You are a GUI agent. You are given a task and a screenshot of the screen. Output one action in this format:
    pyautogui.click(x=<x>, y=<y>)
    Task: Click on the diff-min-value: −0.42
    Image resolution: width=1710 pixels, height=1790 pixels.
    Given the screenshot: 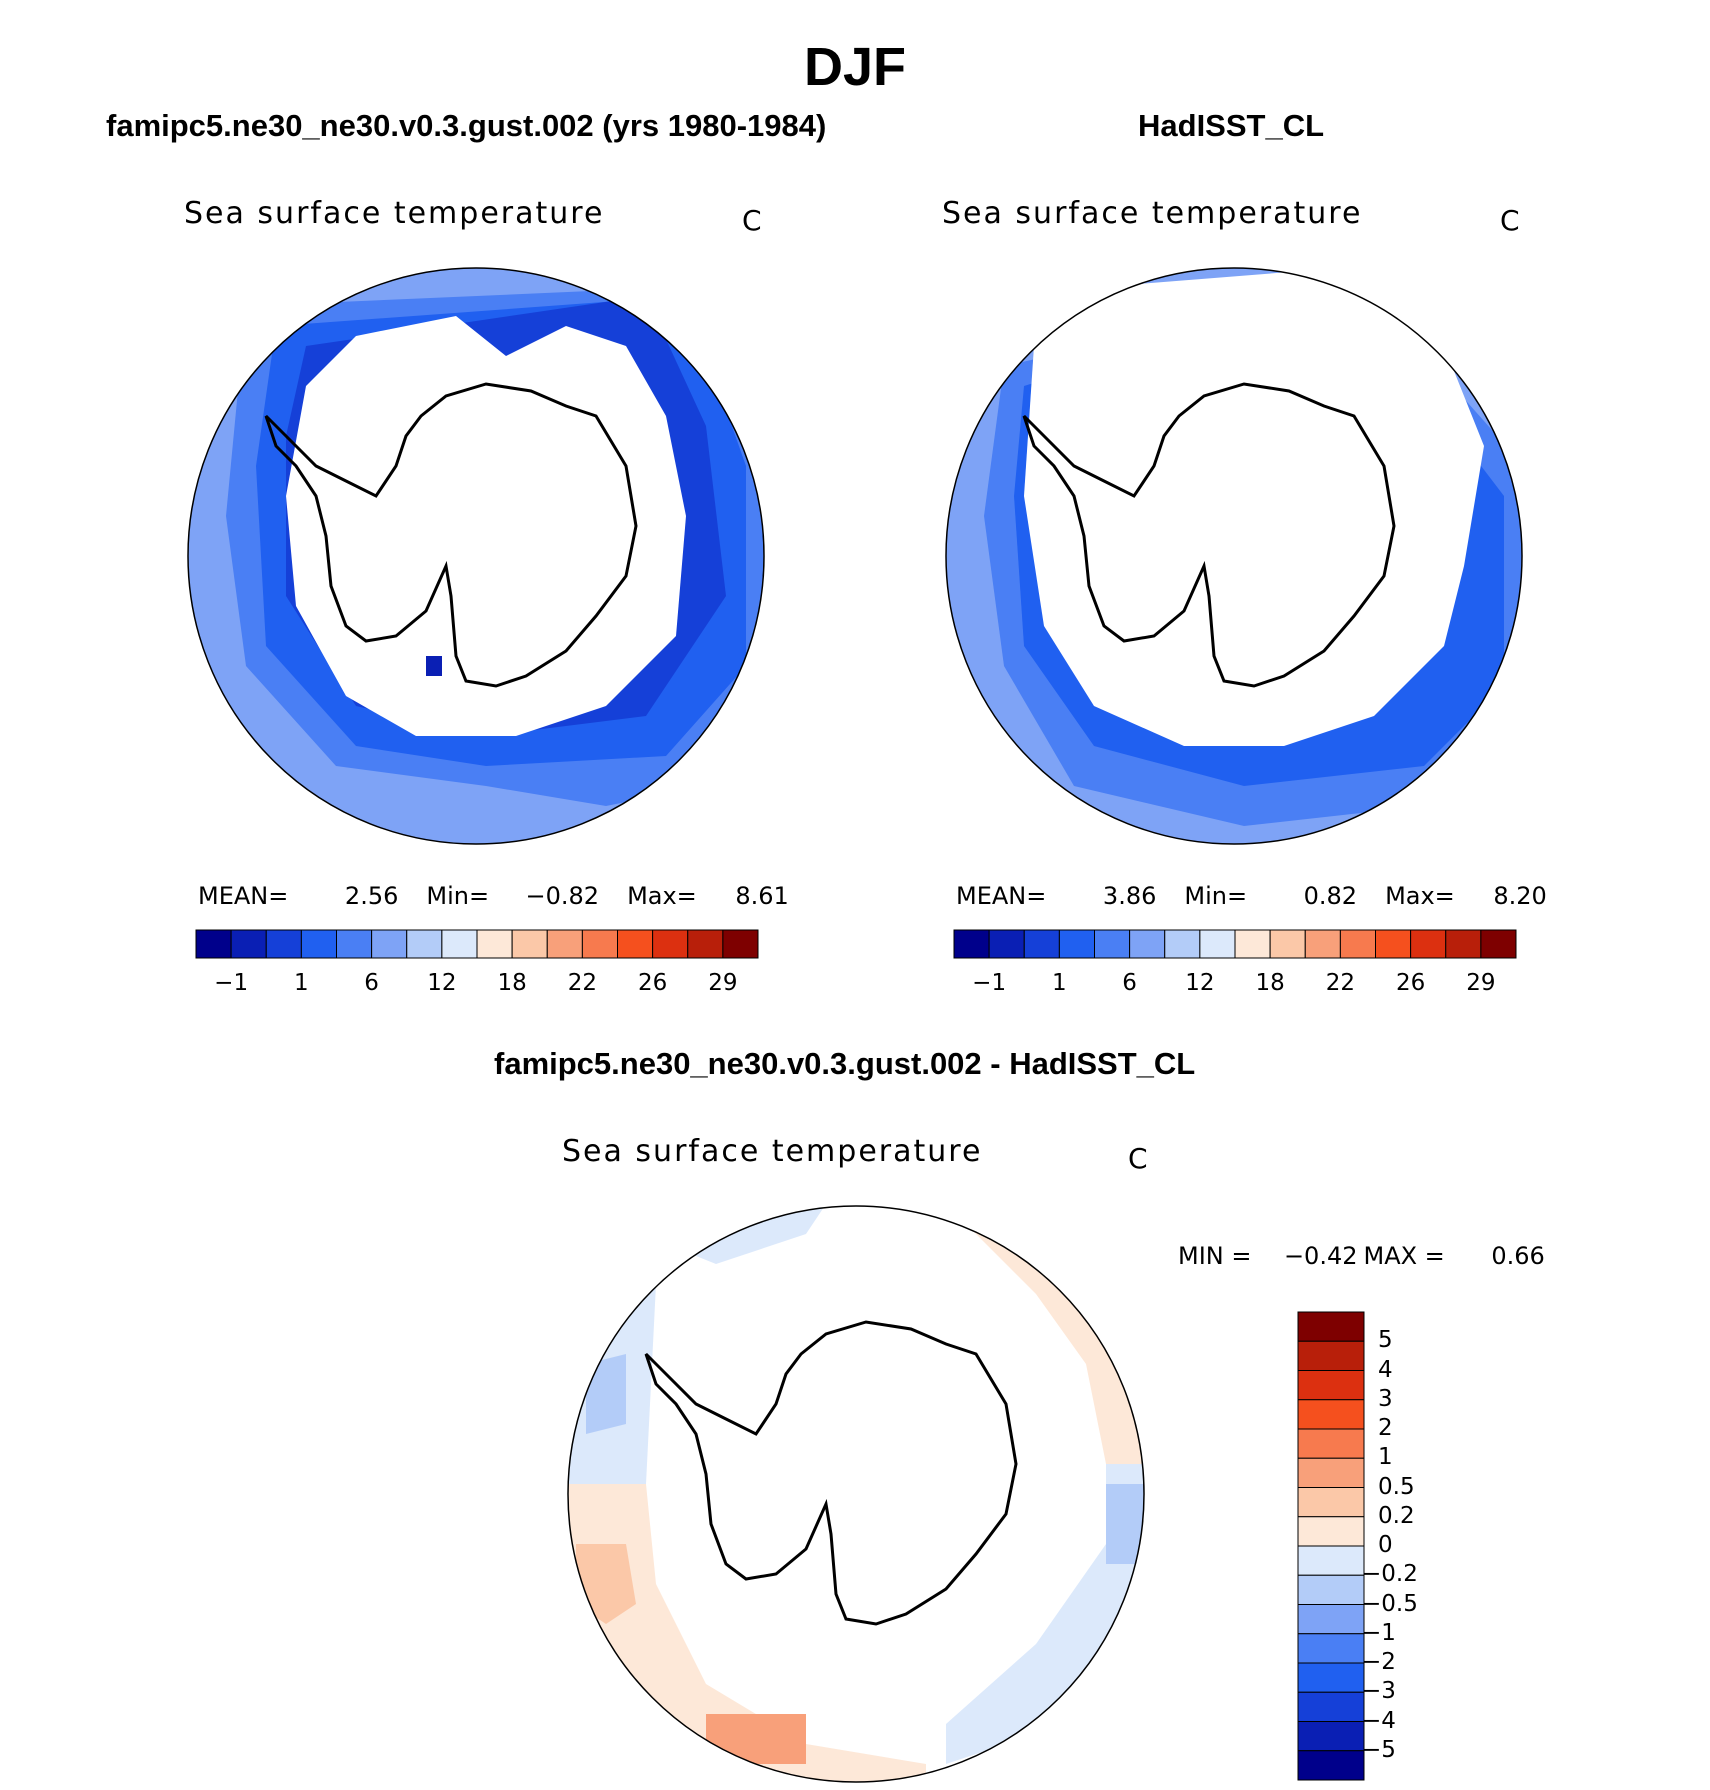 What is the action you would take?
    pyautogui.click(x=1320, y=1256)
    